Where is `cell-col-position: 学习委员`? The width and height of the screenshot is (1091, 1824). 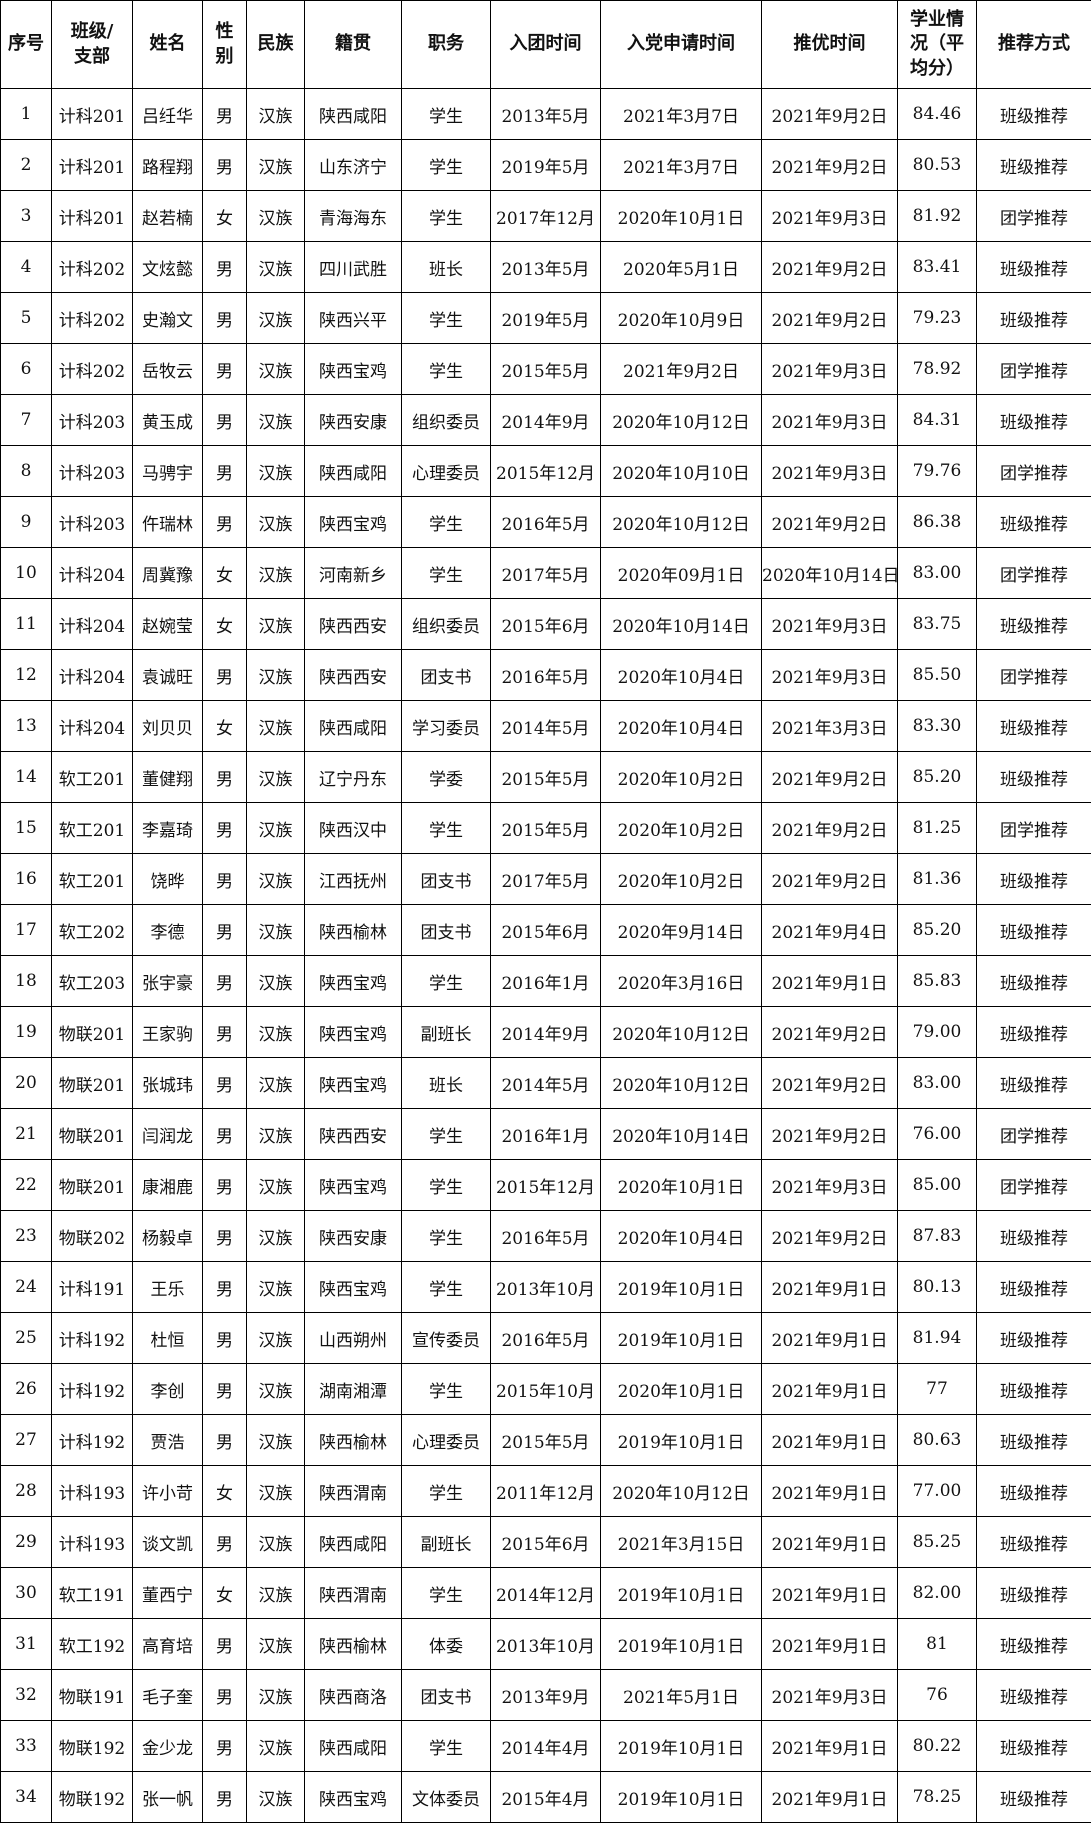
cell-col-position: 学习委员 is located at coordinates (446, 726).